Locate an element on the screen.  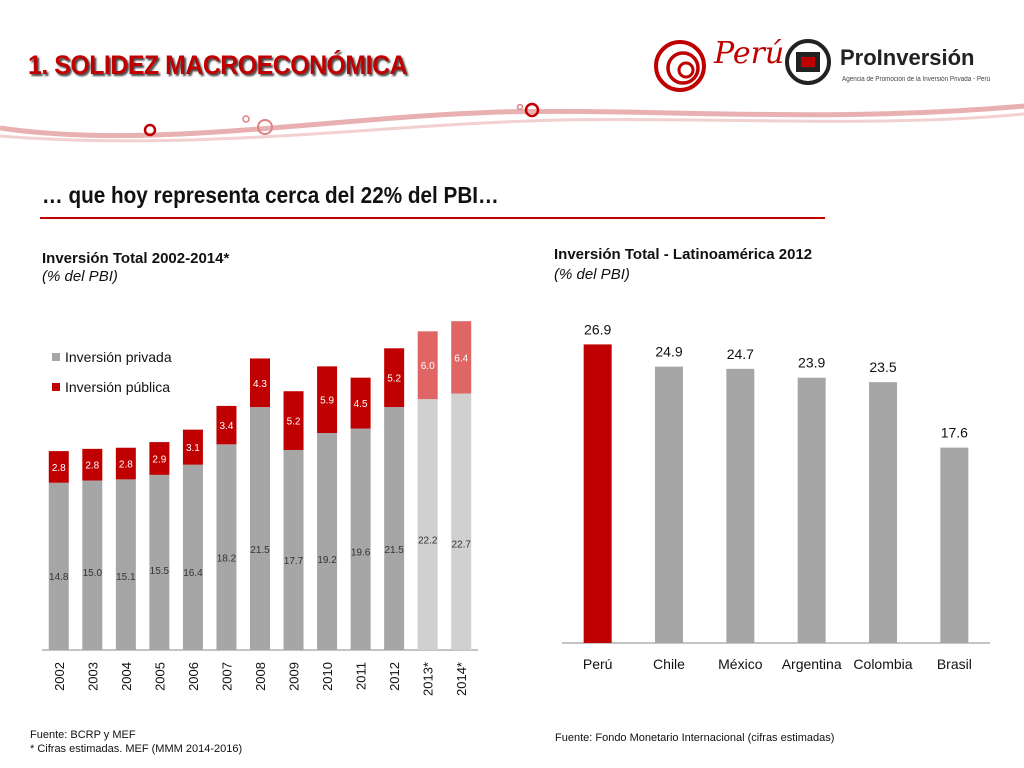
label-publica-2014: 6.4 is located at coordinates (461, 358).